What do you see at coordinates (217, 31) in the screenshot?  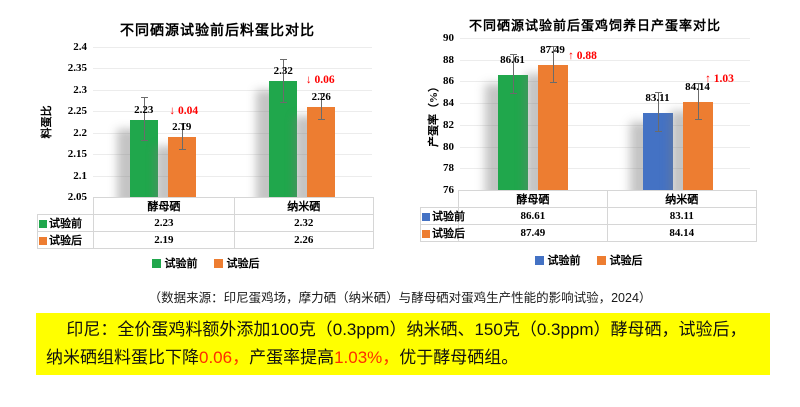 I see `chart-title: 不同硒源试验前后料蛋比对比` at bounding box center [217, 31].